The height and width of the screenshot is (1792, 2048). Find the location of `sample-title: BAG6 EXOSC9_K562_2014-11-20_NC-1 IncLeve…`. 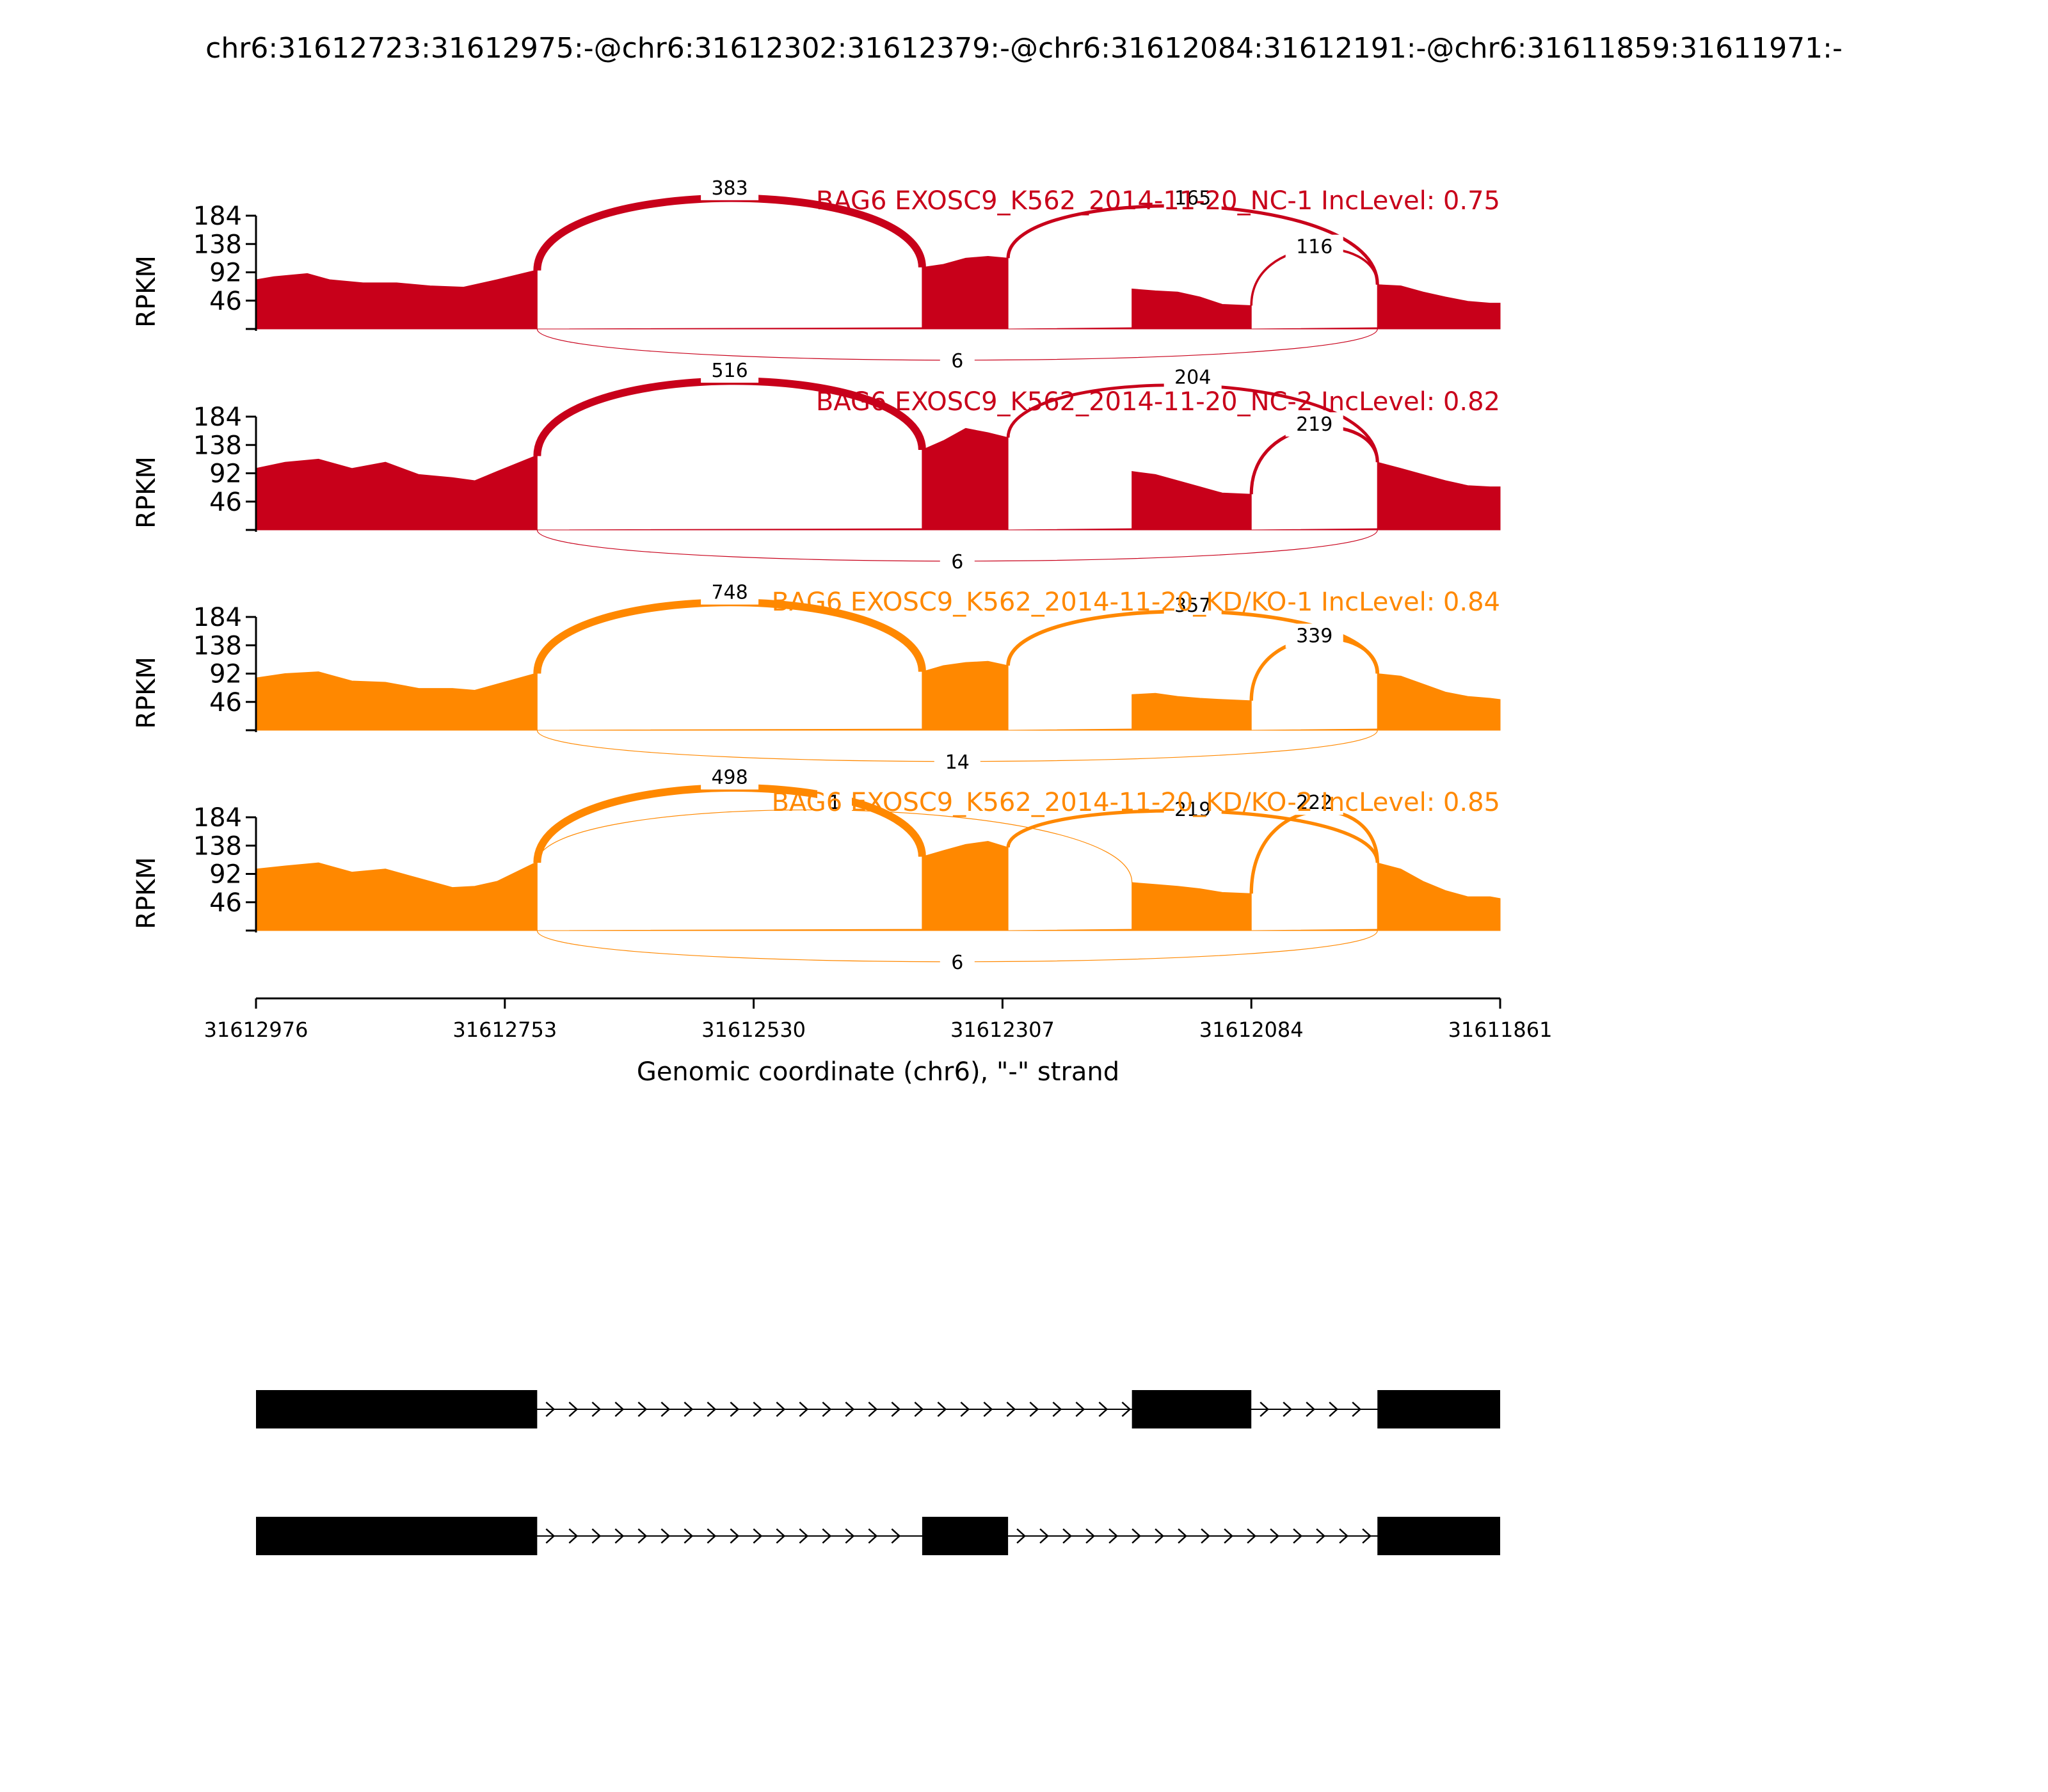

sample-title: BAG6 EXOSC9_K562_2014-11-20_NC-1 IncLeve… is located at coordinates (1158, 201).